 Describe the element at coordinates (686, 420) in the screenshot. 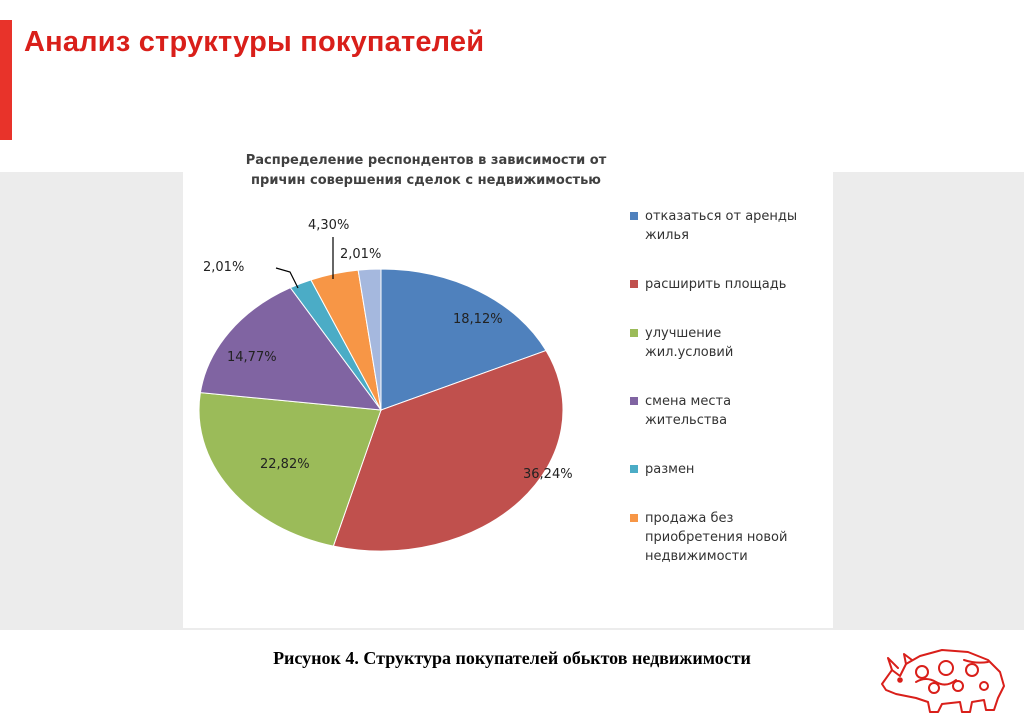

I see `legend-label: жительства` at that location.